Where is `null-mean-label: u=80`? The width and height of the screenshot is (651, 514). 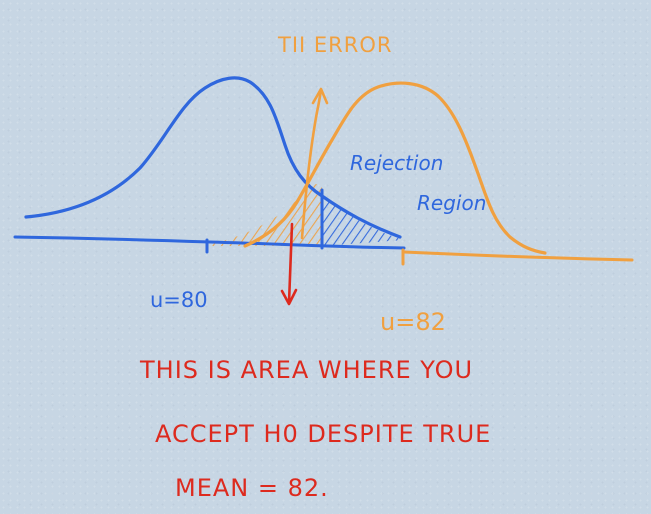 null-mean-label: u=80 is located at coordinates (179, 300).